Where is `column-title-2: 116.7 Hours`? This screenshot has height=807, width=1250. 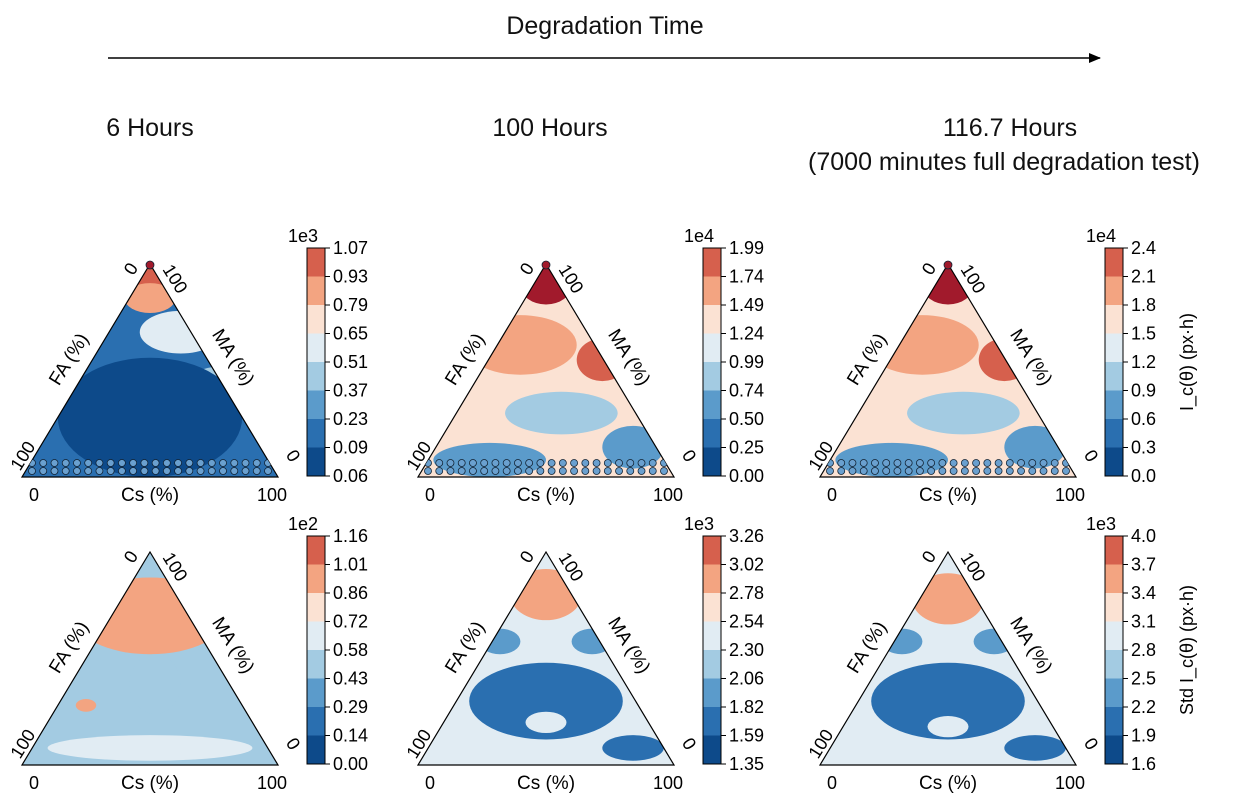 column-title-2: 116.7 Hours is located at coordinates (1010, 128).